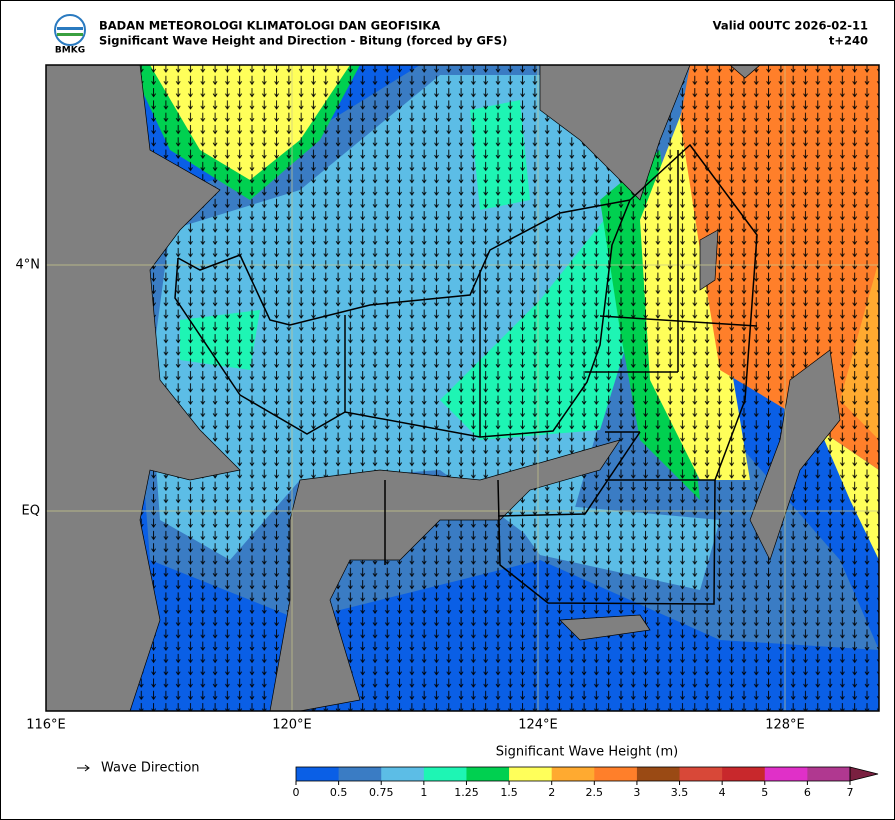 This screenshot has height=820, width=895. What do you see at coordinates (850, 792) in the screenshot?
I see `colorbar-tick-label: 7` at bounding box center [850, 792].